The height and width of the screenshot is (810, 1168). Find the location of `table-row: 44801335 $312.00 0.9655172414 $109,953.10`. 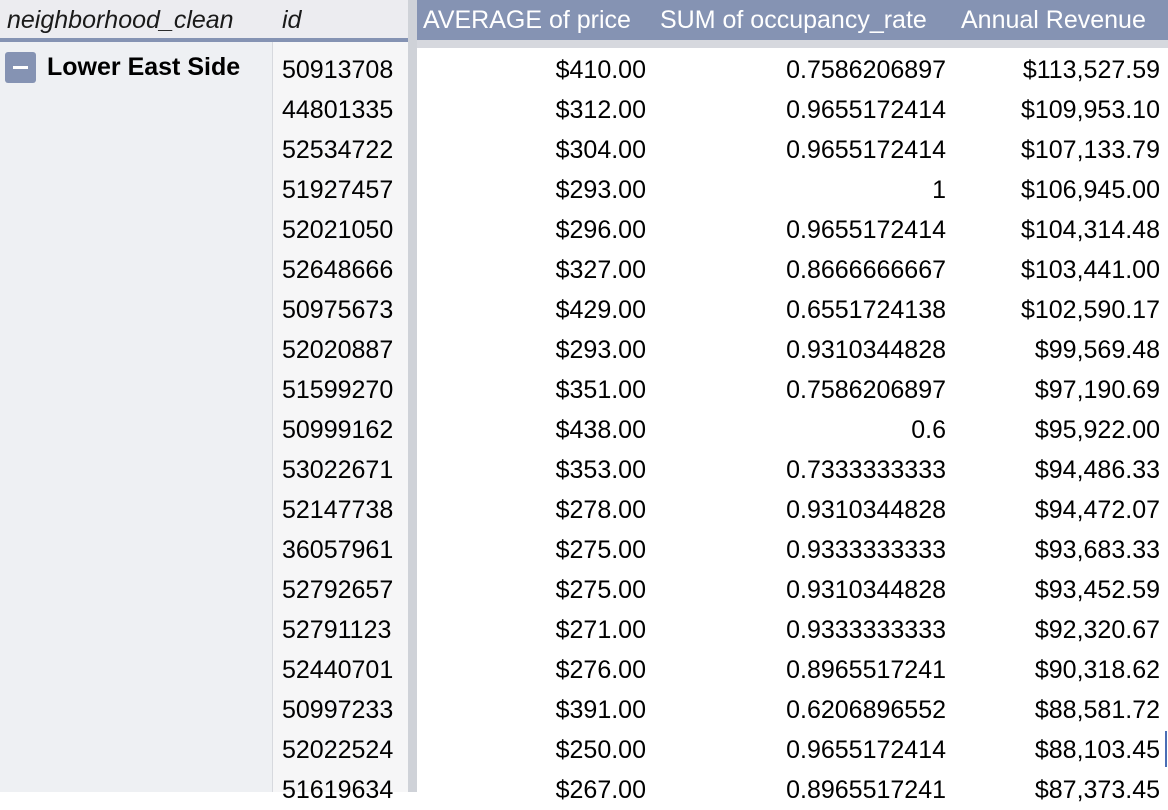

table-row: 44801335 $312.00 0.9655172414 $109,953.10 is located at coordinates (584, 110).